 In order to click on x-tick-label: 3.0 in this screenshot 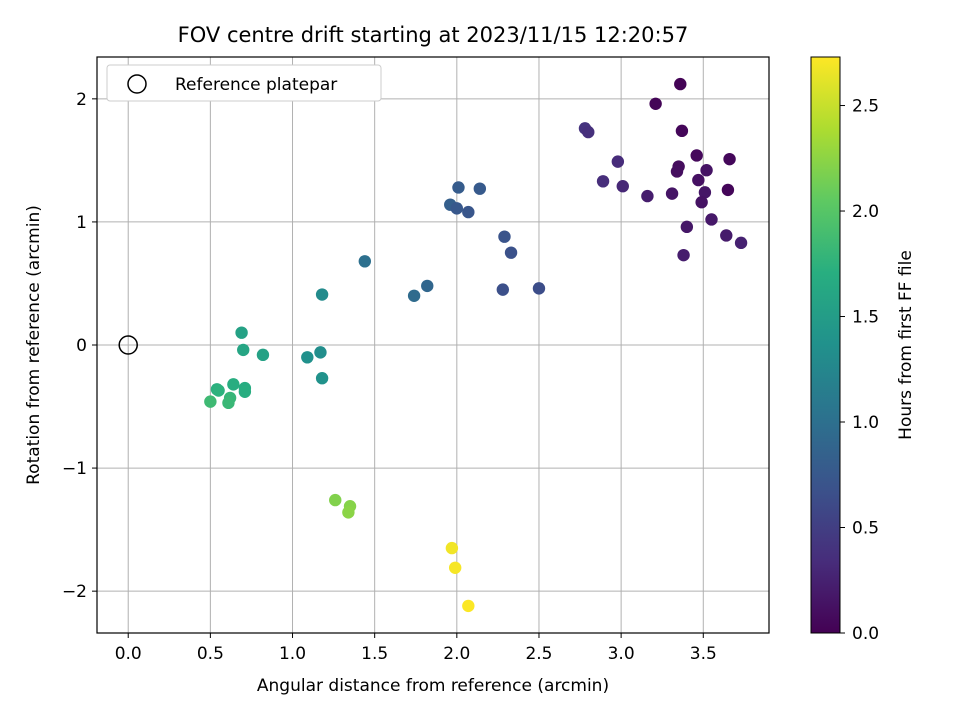, I will do `click(621, 654)`.